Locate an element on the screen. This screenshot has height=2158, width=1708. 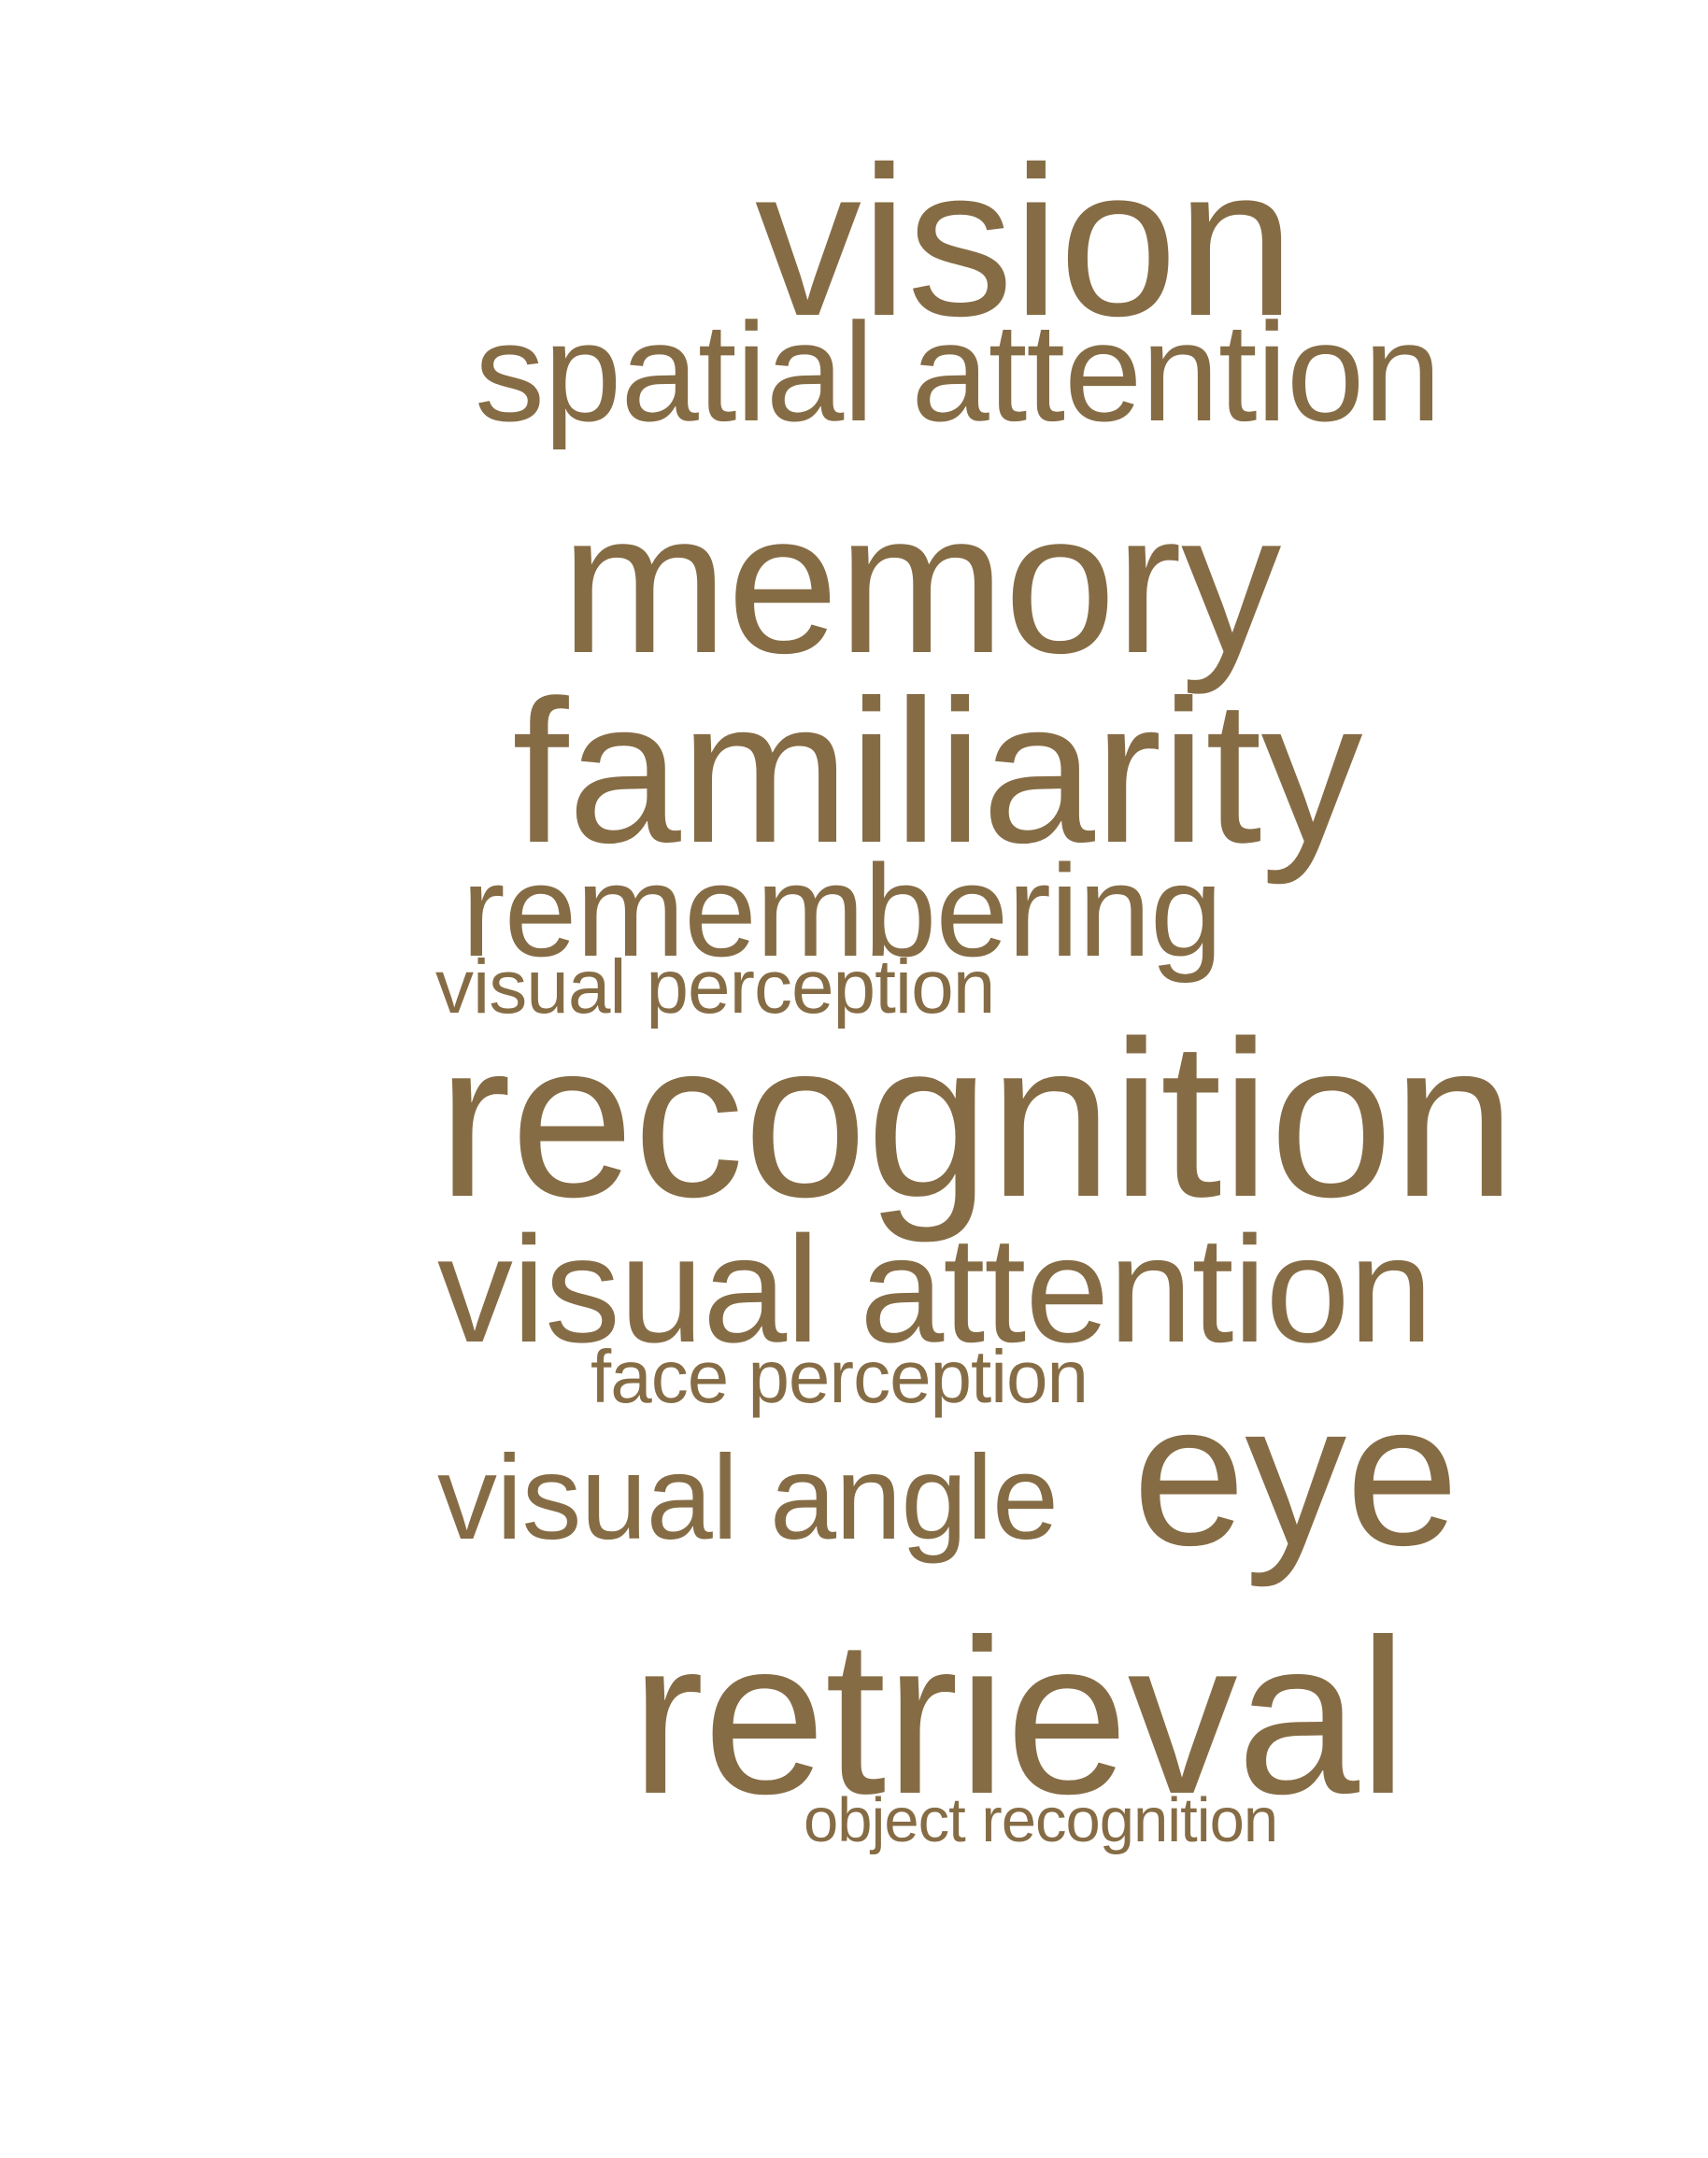
word-remembering: remembering is located at coordinates (842, 910).